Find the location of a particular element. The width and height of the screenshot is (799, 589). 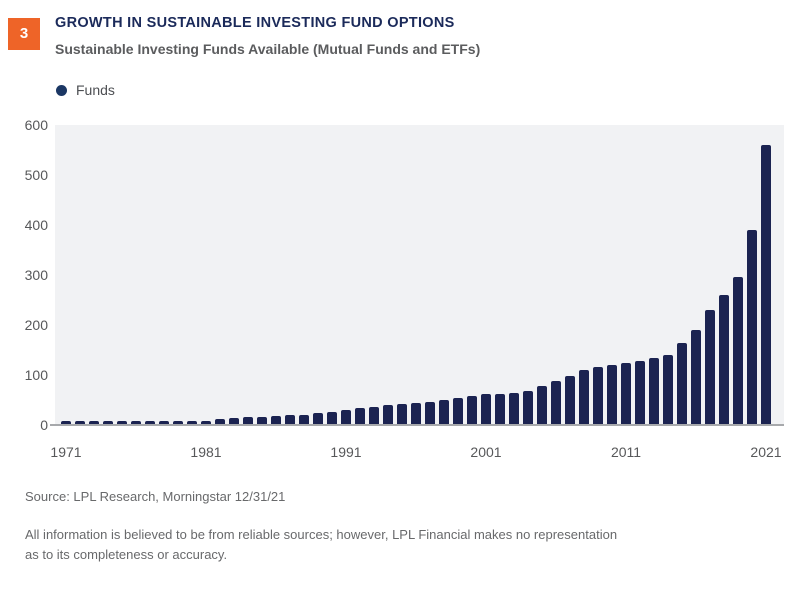

bar-2001 is located at coordinates (486, 409).